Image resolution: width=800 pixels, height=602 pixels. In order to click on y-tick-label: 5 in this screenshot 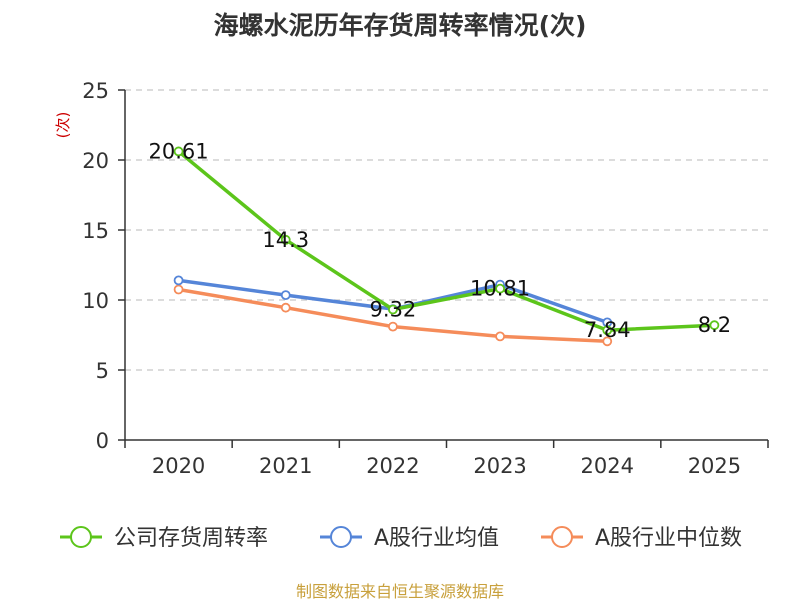, I will do `click(102, 371)`.